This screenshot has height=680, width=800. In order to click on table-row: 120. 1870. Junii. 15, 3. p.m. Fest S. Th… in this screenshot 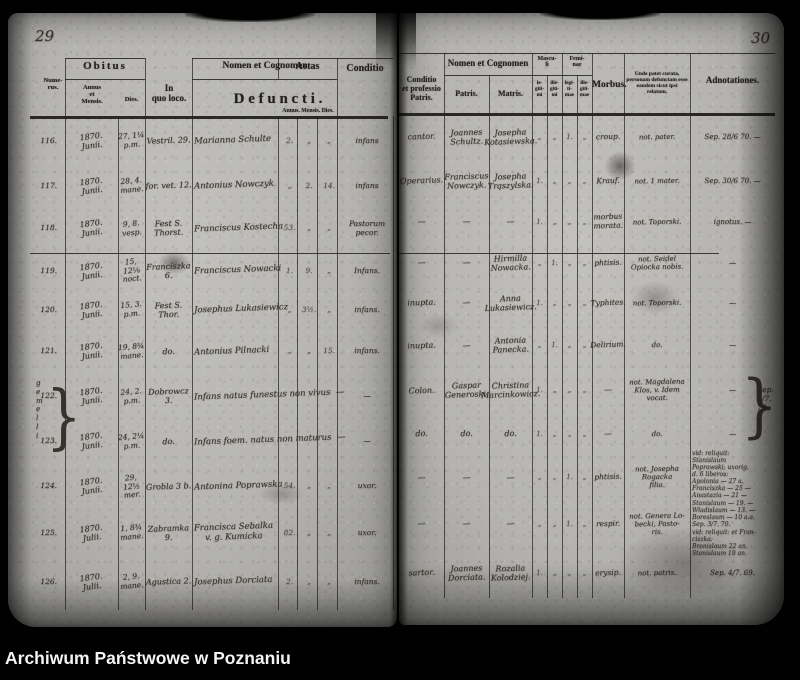, I will do `click(200, 310)`.